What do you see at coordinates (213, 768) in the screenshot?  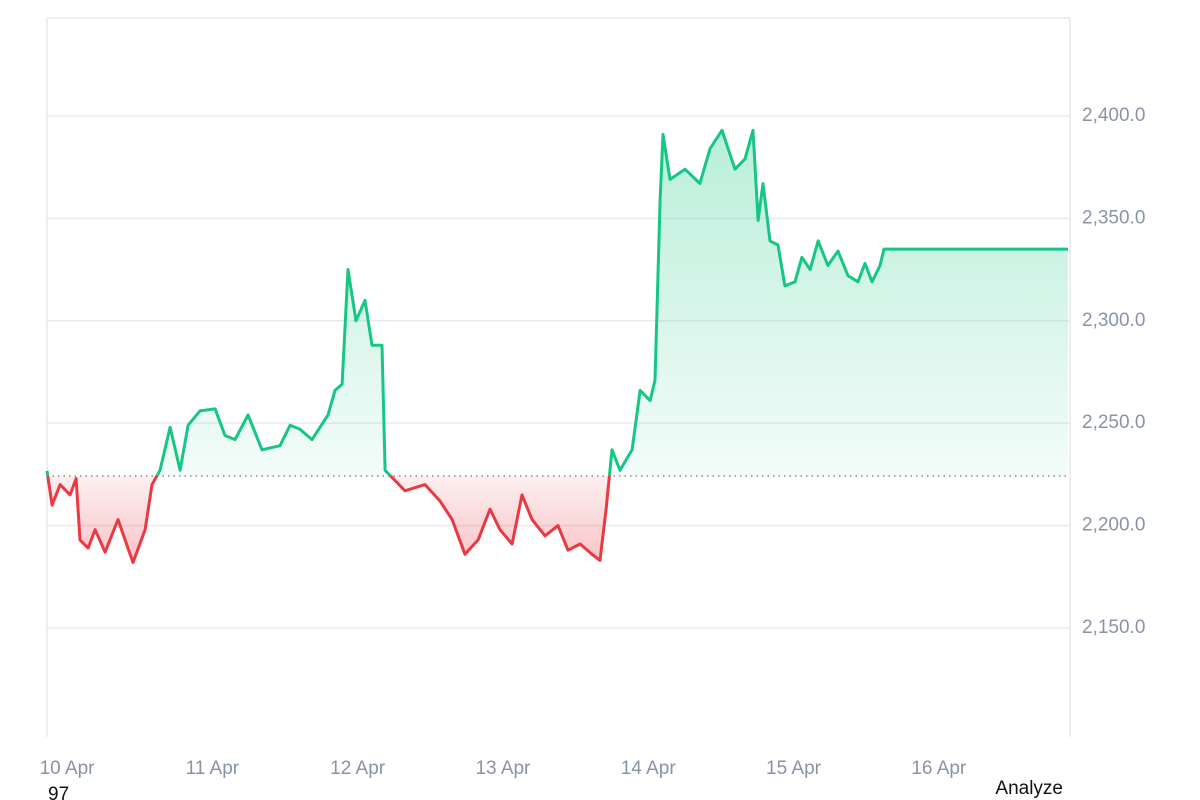 I see `x-tick-label: 11 Apr` at bounding box center [213, 768].